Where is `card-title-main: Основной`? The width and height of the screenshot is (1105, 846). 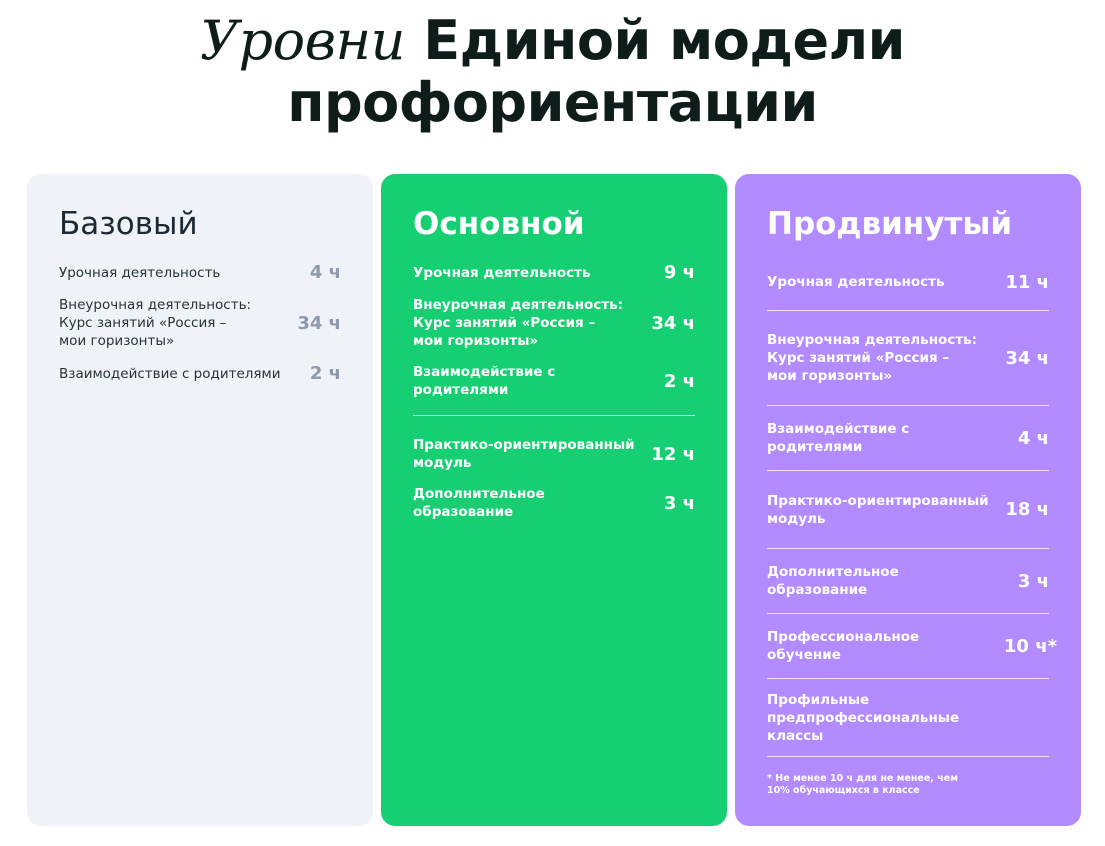
card-title-main: Основной is located at coordinates (499, 224).